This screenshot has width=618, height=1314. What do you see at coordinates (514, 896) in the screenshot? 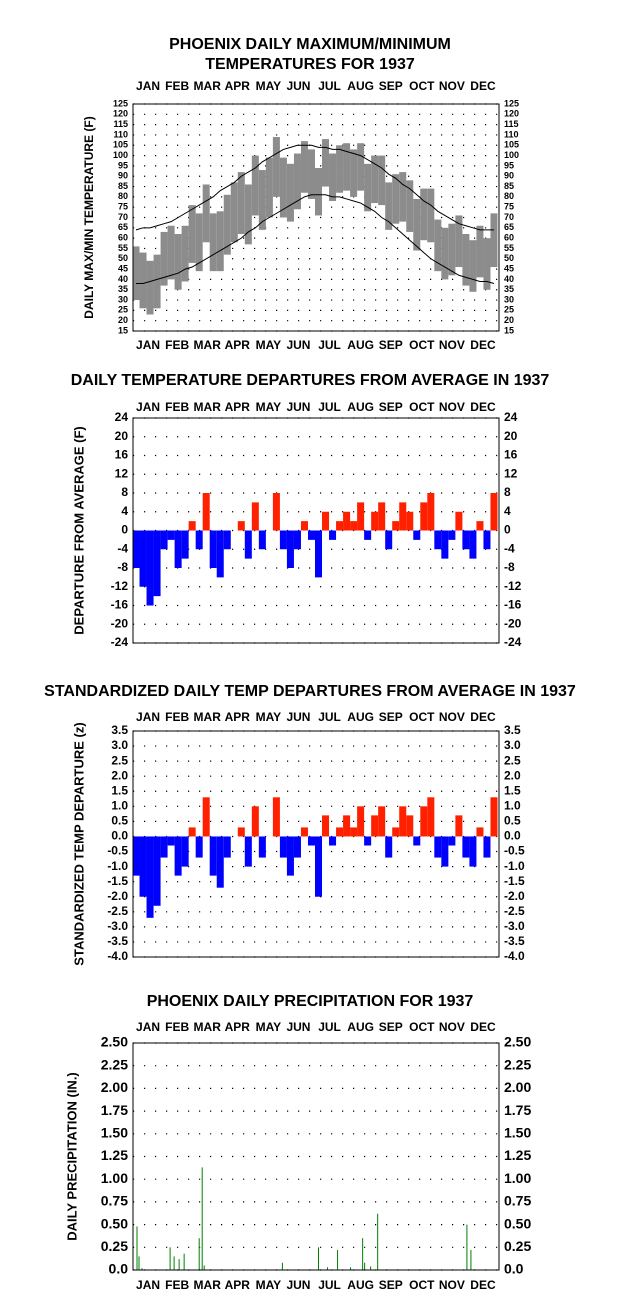
I see `y-tick-label: -2.0` at bounding box center [514, 896].